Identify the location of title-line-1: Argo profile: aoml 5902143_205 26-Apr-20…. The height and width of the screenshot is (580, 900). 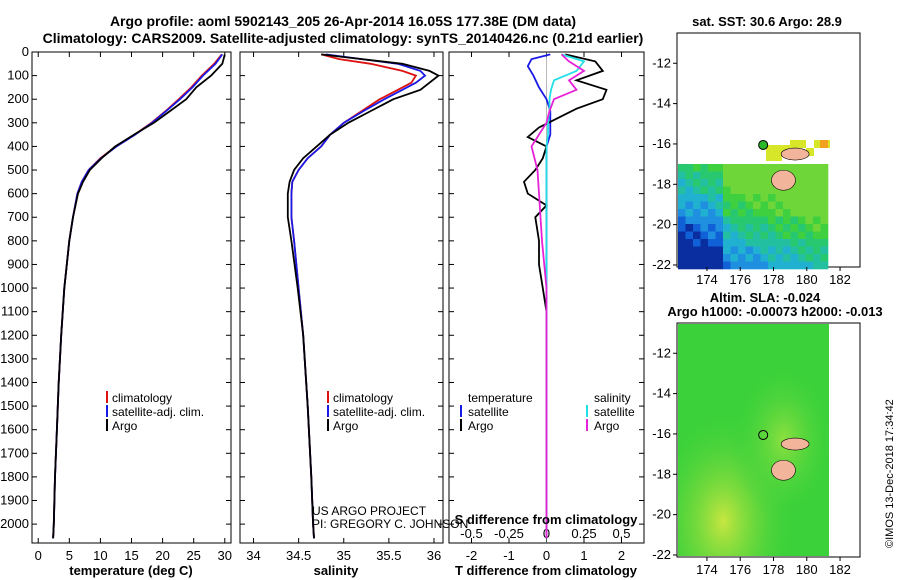
(343, 21).